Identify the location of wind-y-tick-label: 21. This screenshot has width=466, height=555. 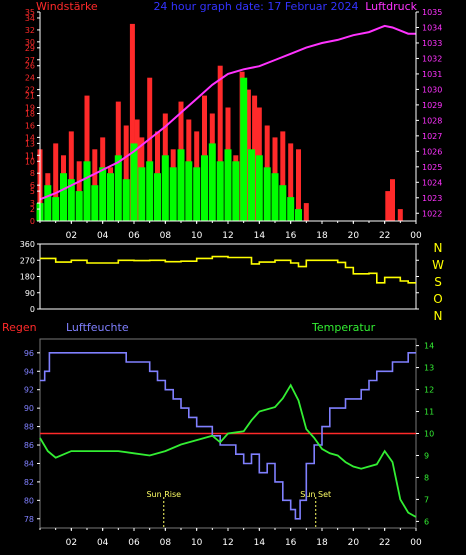
(30, 96).